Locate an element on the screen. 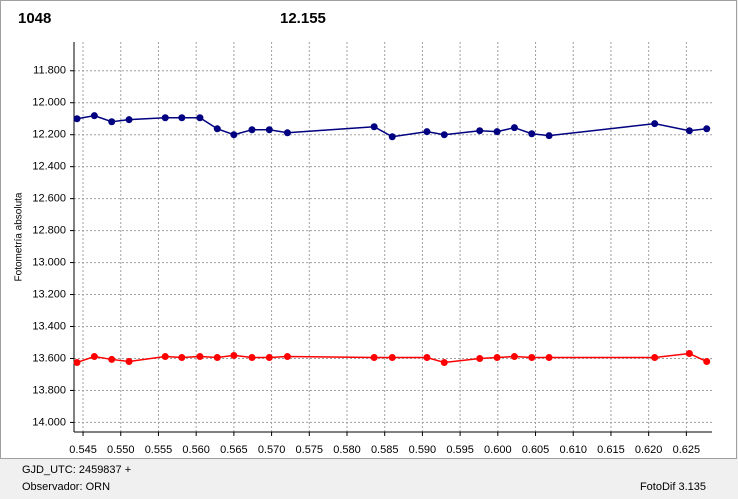 The height and width of the screenshot is (499, 738). x-tick-label: 0.545 is located at coordinates (83, 450).